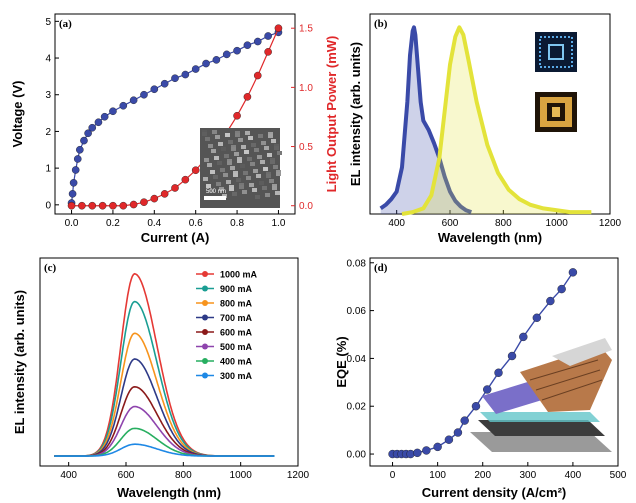 This screenshot has width=636, height=503. Describe the element at coordinates (68, 475) in the screenshot. I see `panel-c-xtick-label: 400` at that location.